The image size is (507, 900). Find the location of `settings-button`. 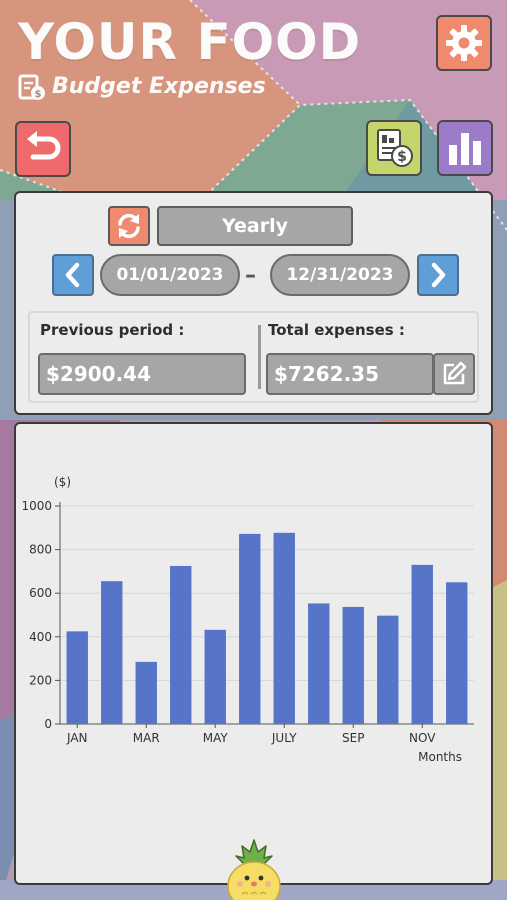

settings-button is located at coordinates (464, 43).